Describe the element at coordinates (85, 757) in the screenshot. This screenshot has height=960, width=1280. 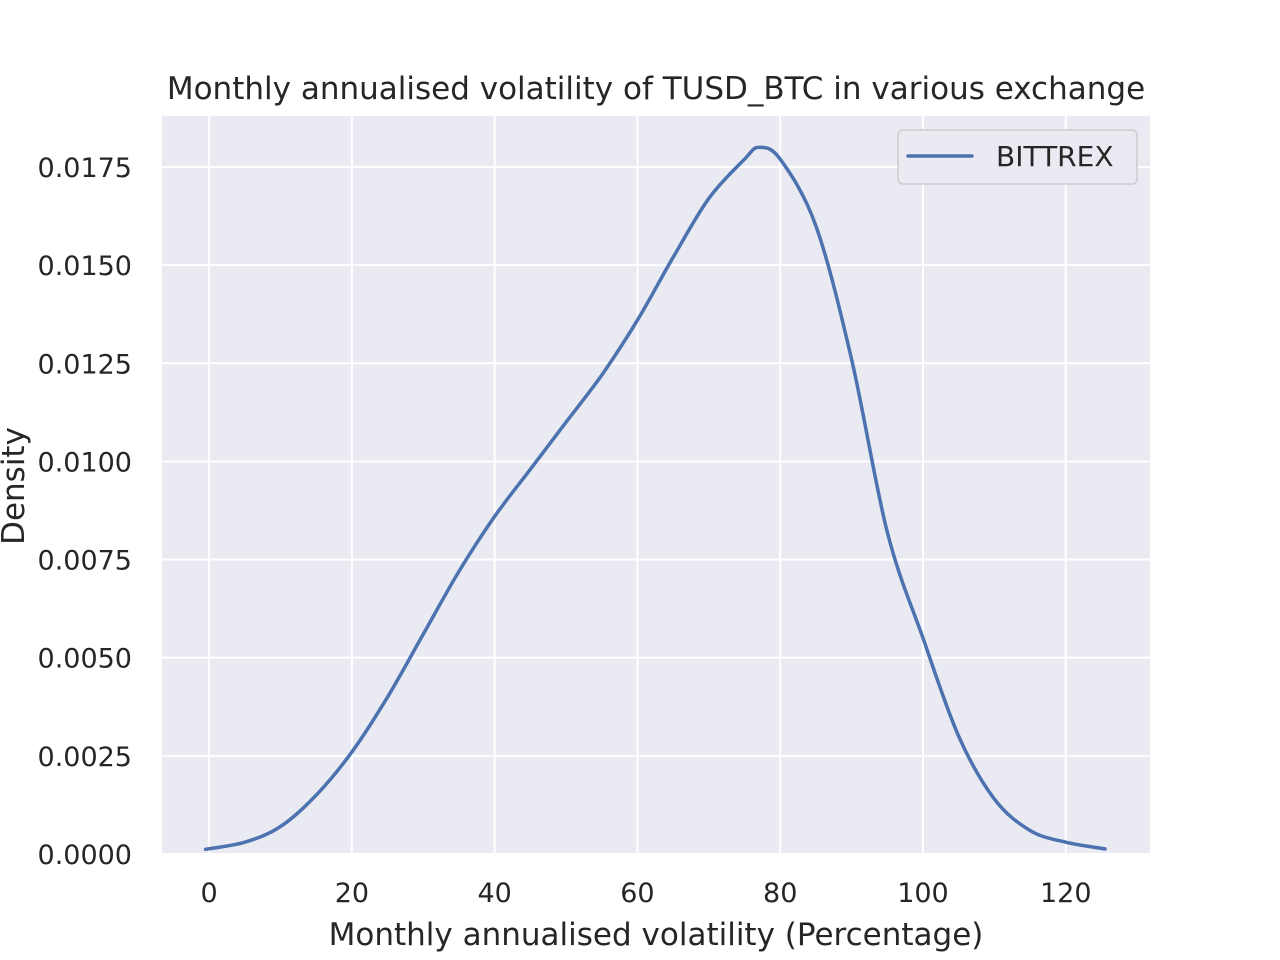
I see `y-tick-label: 0.0025` at that location.